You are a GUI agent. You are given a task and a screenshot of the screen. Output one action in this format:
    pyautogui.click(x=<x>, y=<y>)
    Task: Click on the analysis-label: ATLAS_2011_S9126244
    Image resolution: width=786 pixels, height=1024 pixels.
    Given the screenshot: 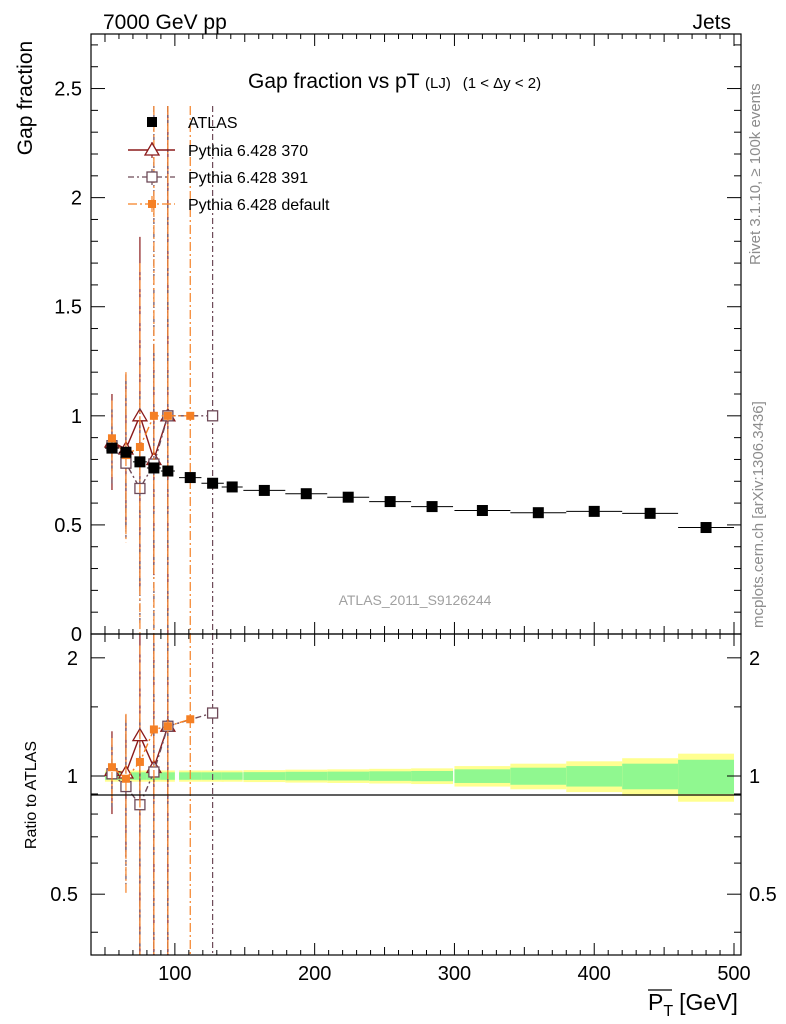 What is the action you would take?
    pyautogui.click(x=415, y=600)
    